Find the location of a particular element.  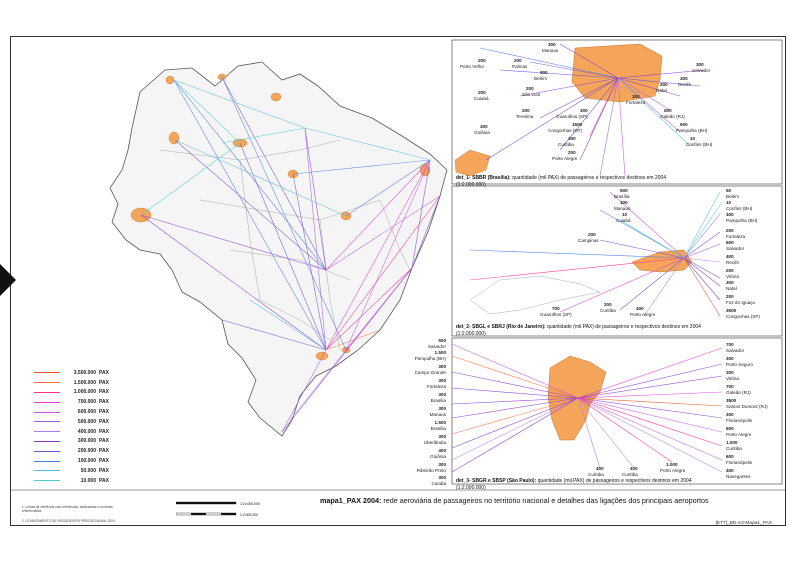

det2-label: 300 is located at coordinates (730, 282).